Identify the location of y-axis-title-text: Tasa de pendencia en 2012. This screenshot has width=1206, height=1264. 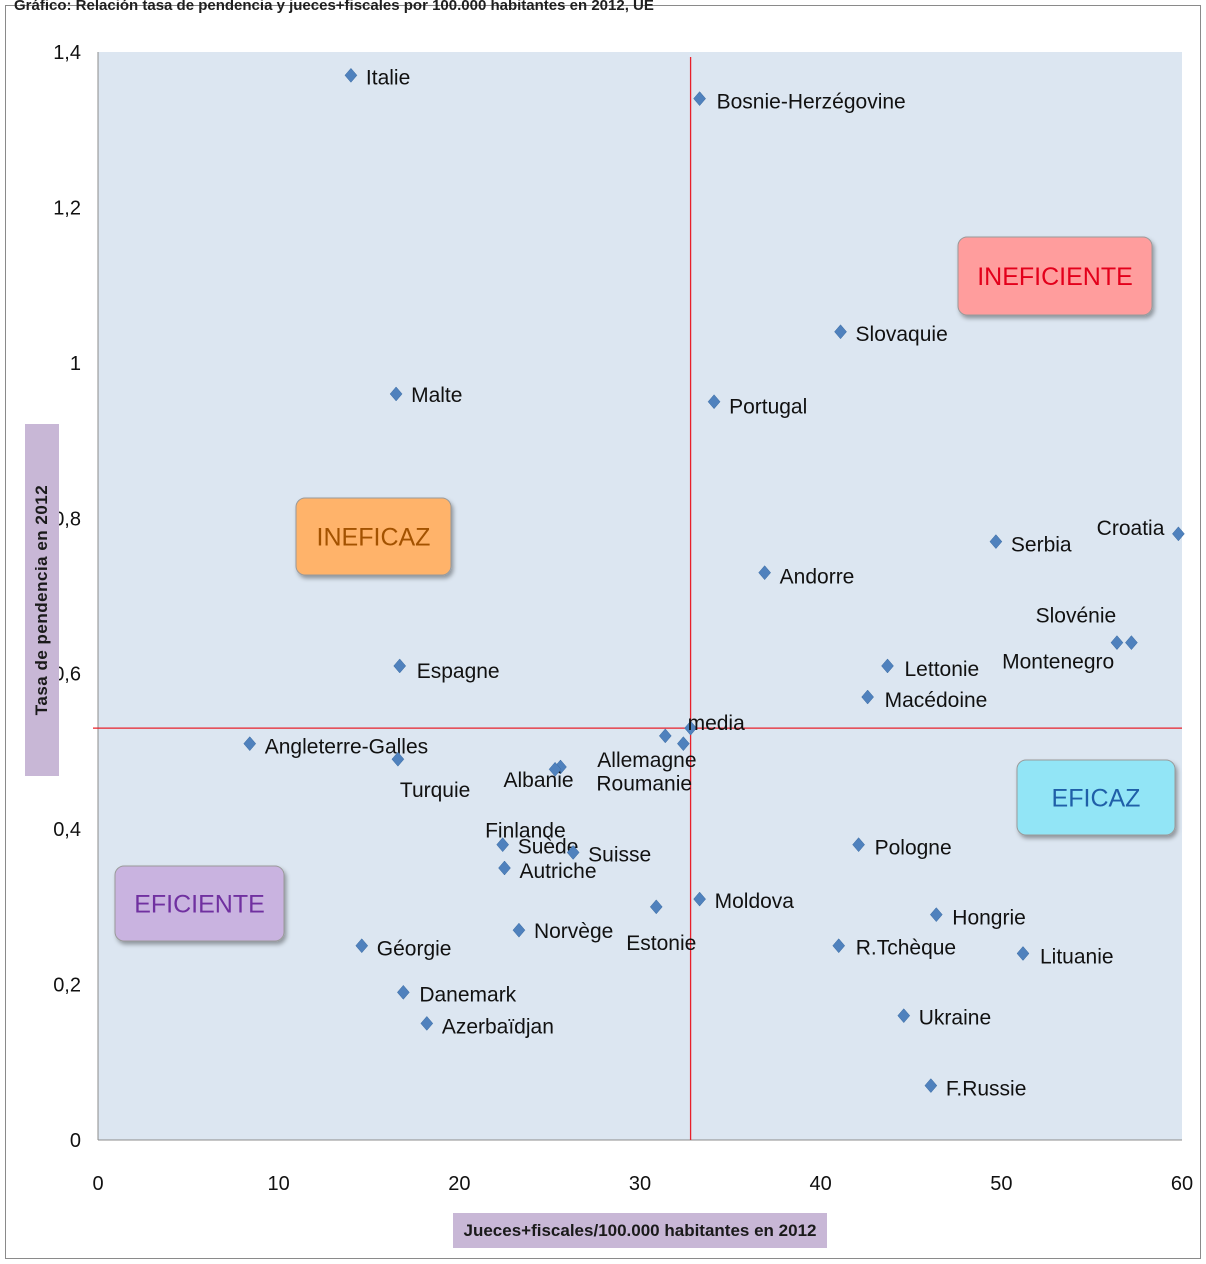
(41, 600).